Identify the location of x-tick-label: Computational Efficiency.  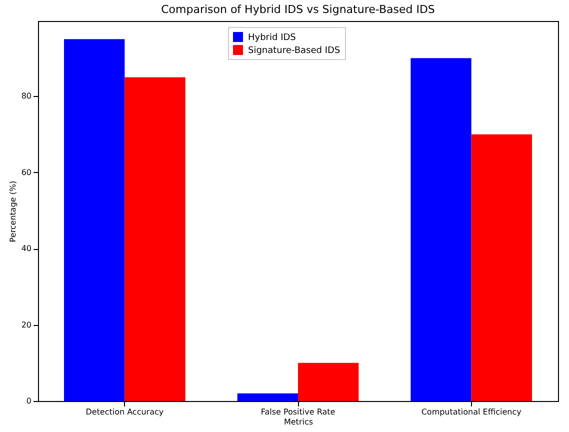
(471, 412).